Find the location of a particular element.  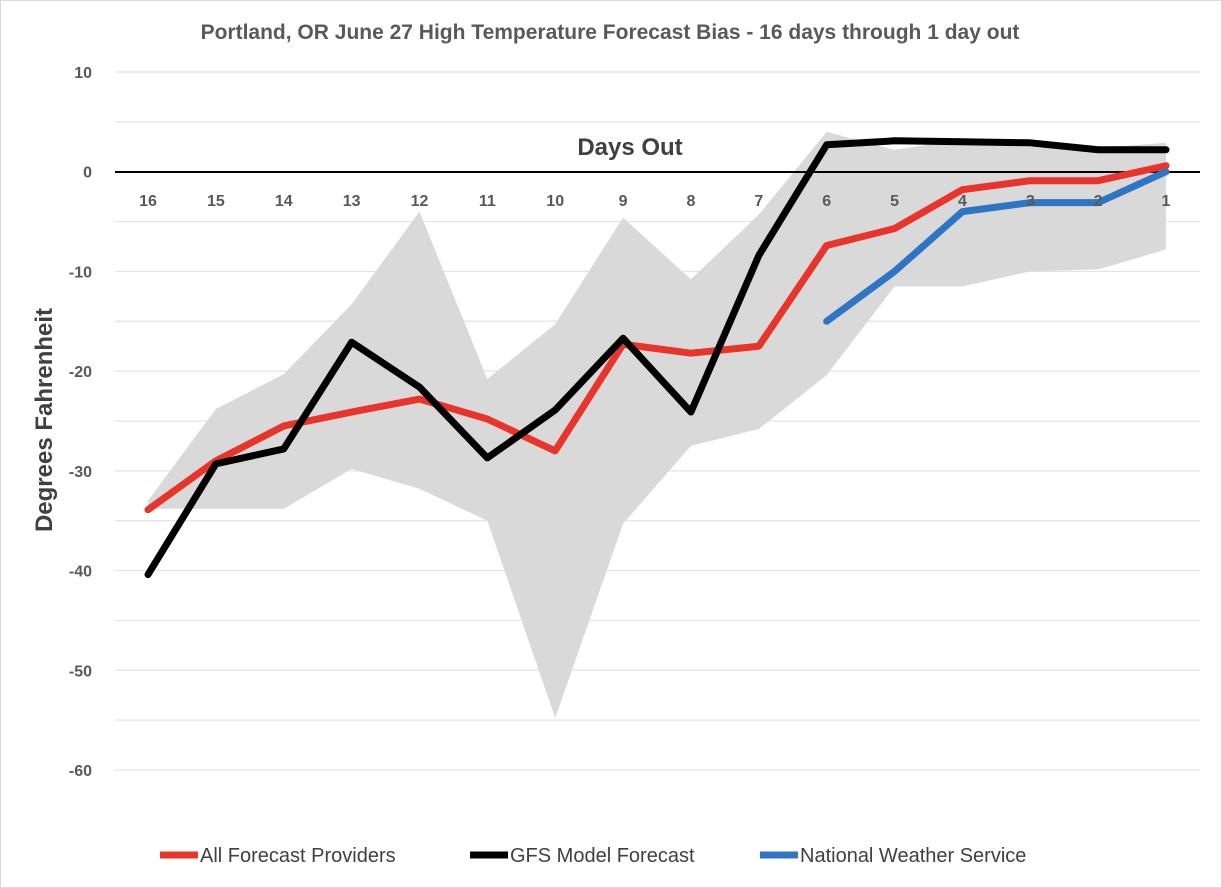

y-tick-label: -20 is located at coordinates (80, 372).